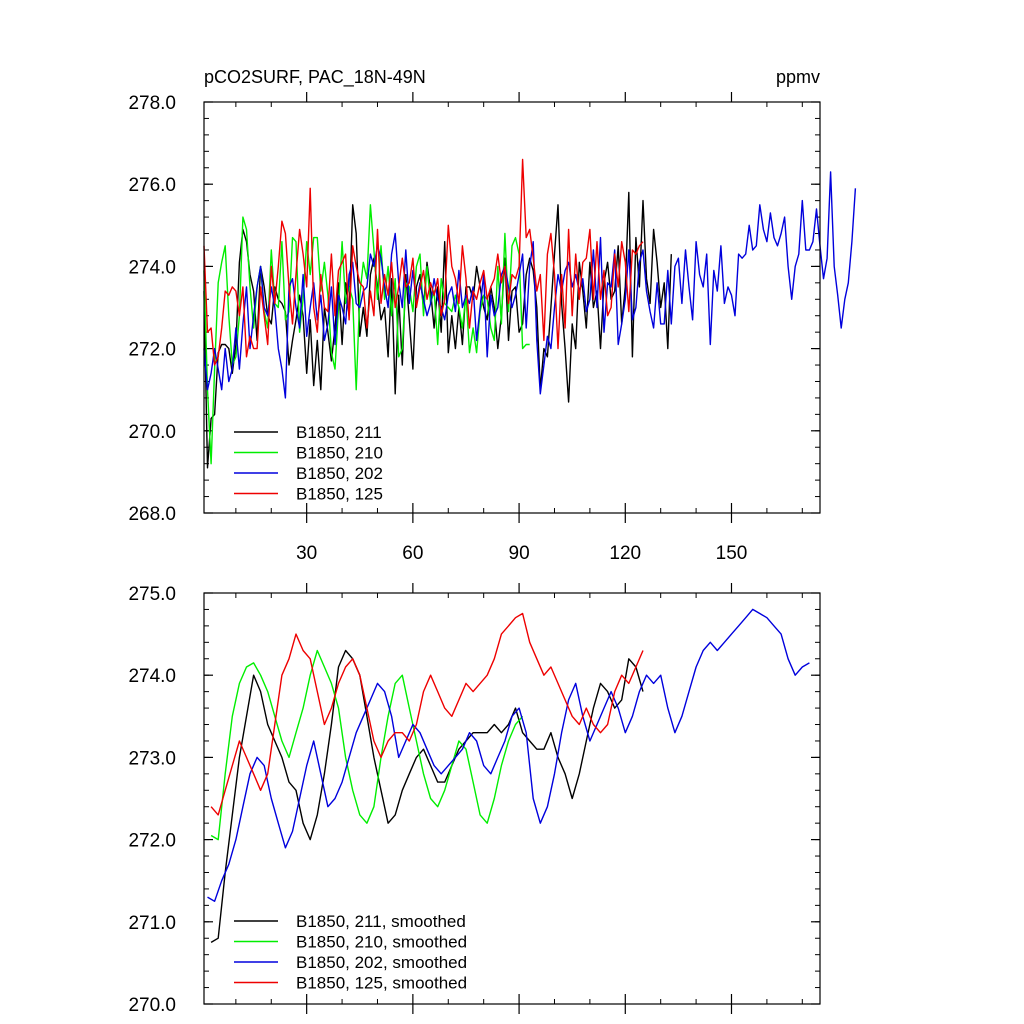 This screenshot has height=1024, width=1024. Describe the element at coordinates (339, 432) in the screenshot. I see `legend-label: B1850, 211` at that location.